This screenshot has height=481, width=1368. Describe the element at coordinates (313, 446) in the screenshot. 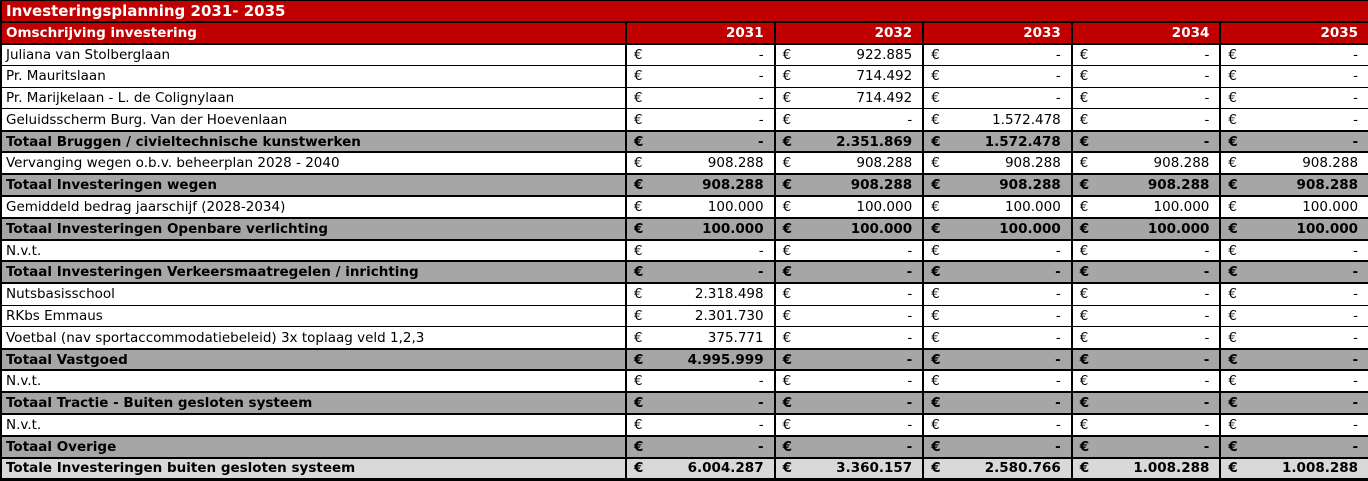

I see `row-label: Totaal Overige` at that location.